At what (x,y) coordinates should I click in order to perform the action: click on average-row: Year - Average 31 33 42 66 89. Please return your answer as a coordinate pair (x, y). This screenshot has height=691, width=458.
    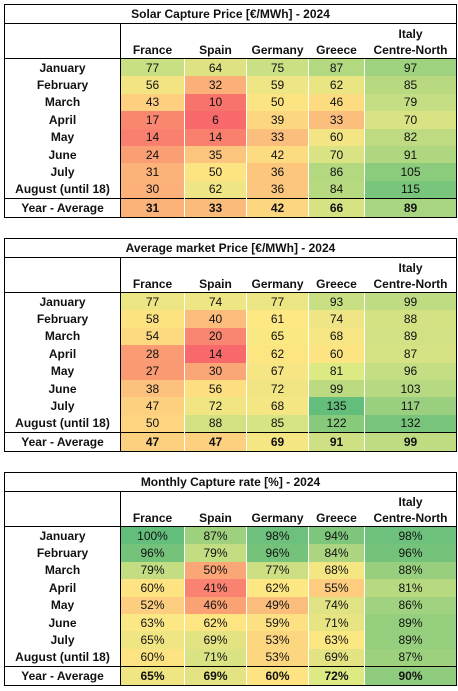
    Looking at the image, I should click on (231, 208).